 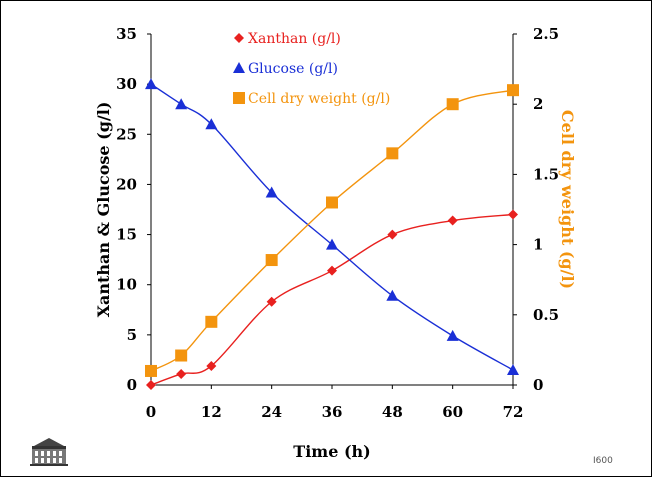 What do you see at coordinates (546, 174) in the screenshot?
I see `y-right-tick-label: 1.5` at bounding box center [546, 174].